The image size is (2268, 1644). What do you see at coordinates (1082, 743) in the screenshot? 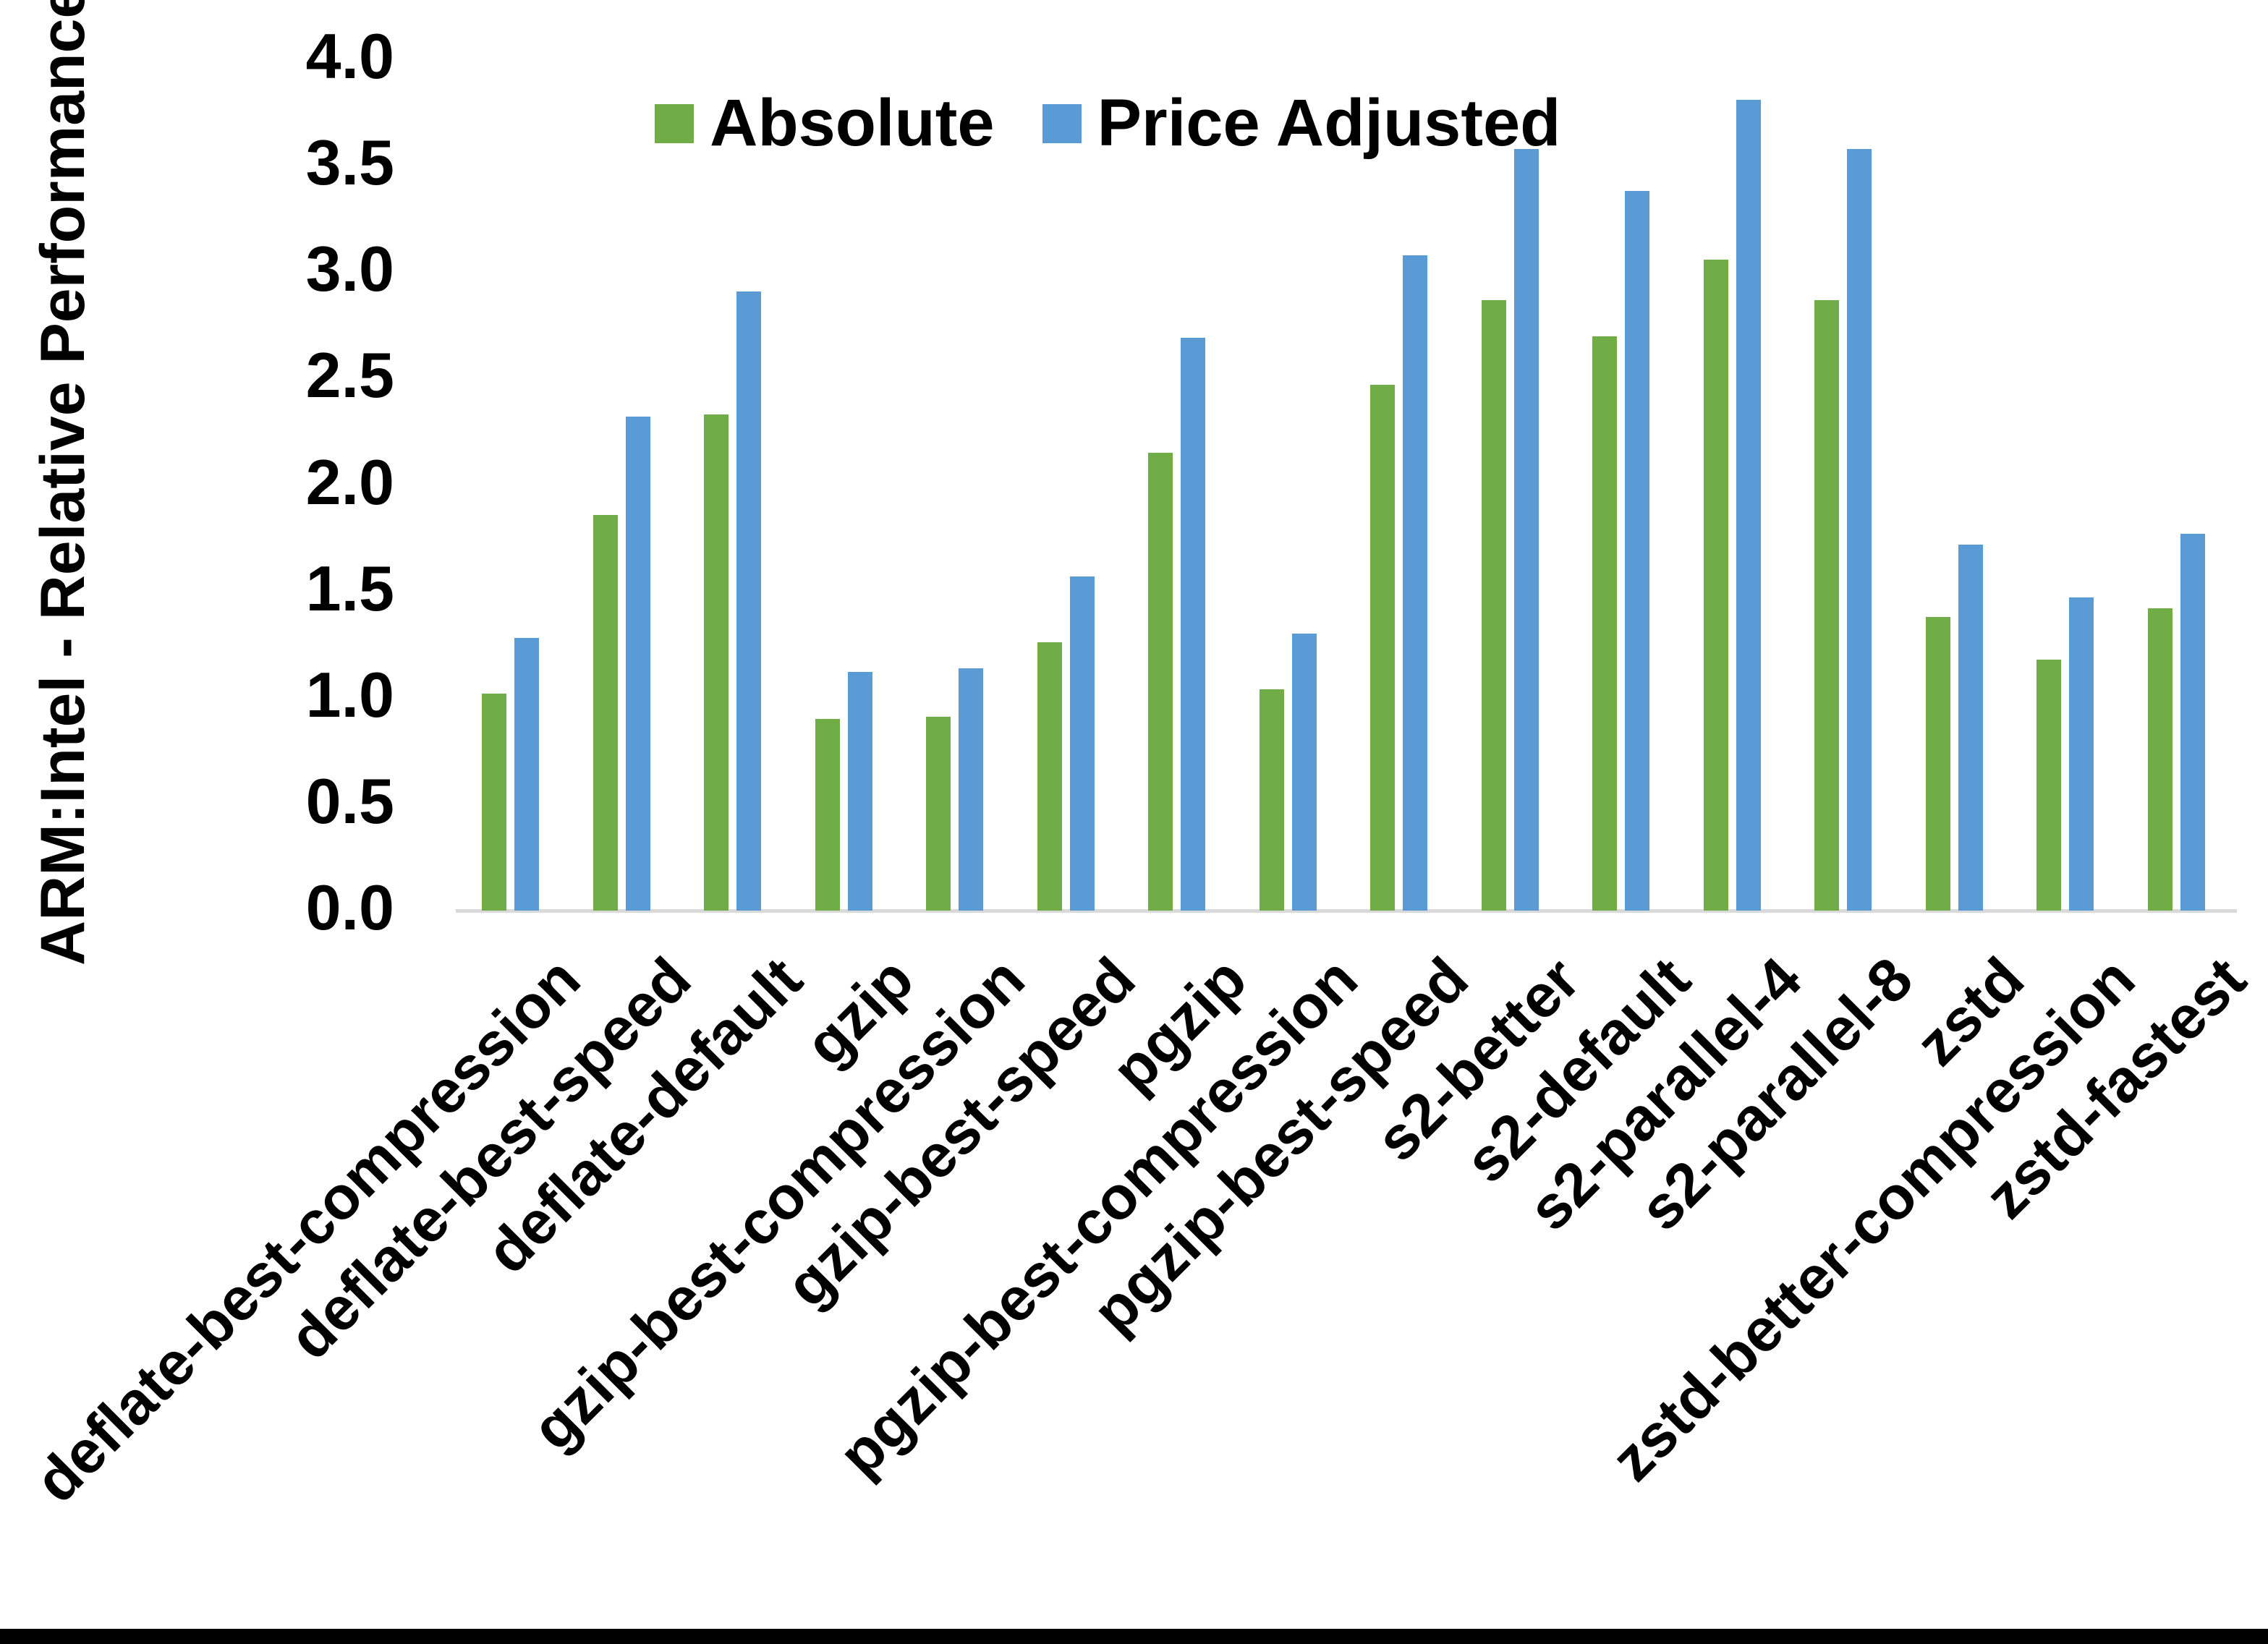
I see `bar-price-adjusted-gzip-best-speed` at bounding box center [1082, 743].